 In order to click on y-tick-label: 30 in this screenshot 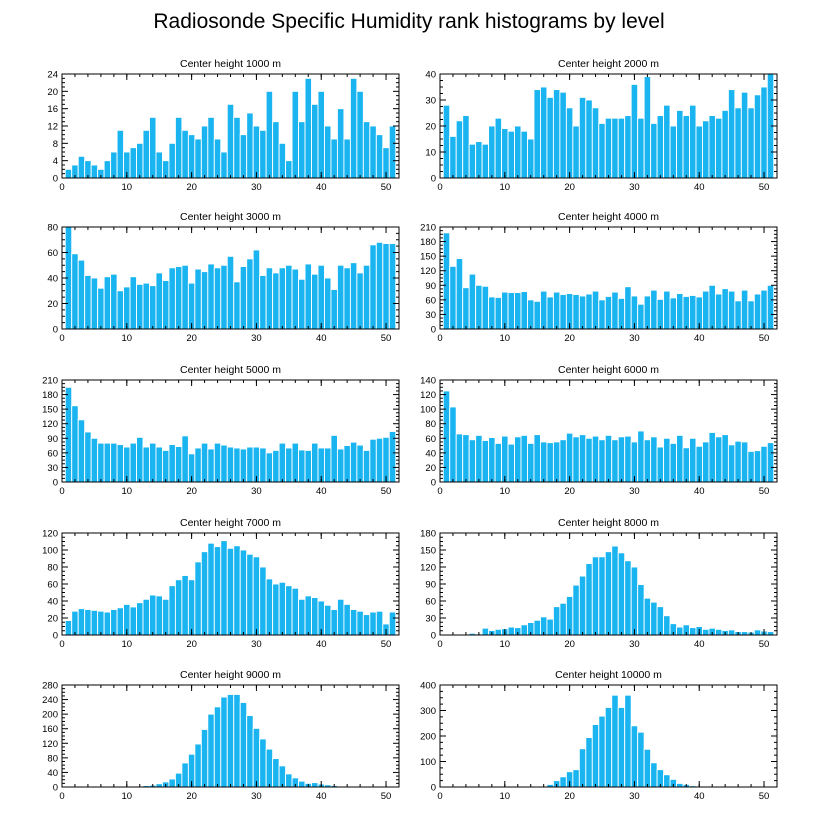, I will do `click(430, 101)`.